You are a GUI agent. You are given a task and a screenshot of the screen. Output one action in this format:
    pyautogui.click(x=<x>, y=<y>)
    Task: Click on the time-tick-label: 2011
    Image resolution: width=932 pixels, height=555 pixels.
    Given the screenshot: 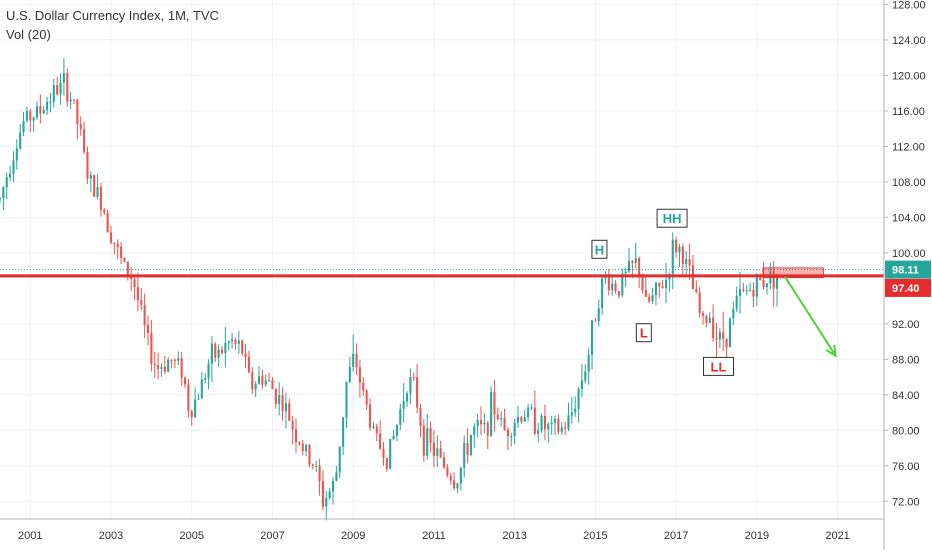 What is the action you would take?
    pyautogui.click(x=434, y=536)
    